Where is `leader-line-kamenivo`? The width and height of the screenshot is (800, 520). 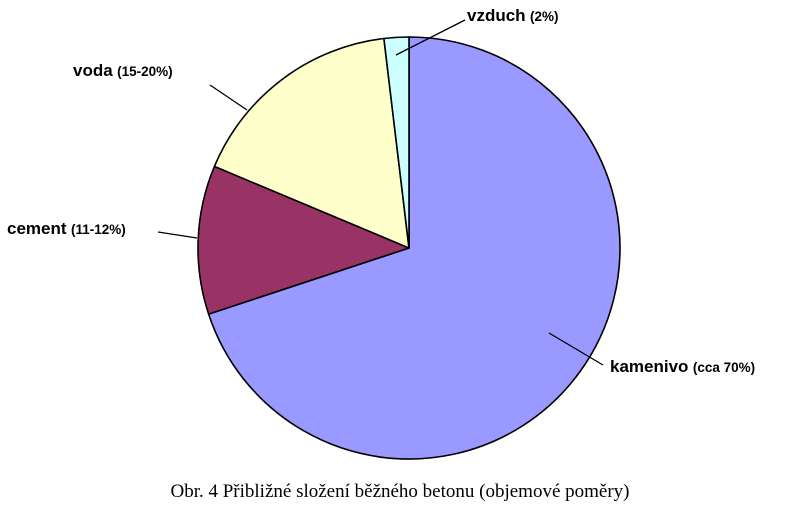
leader-line-kamenivo is located at coordinates (576, 349).